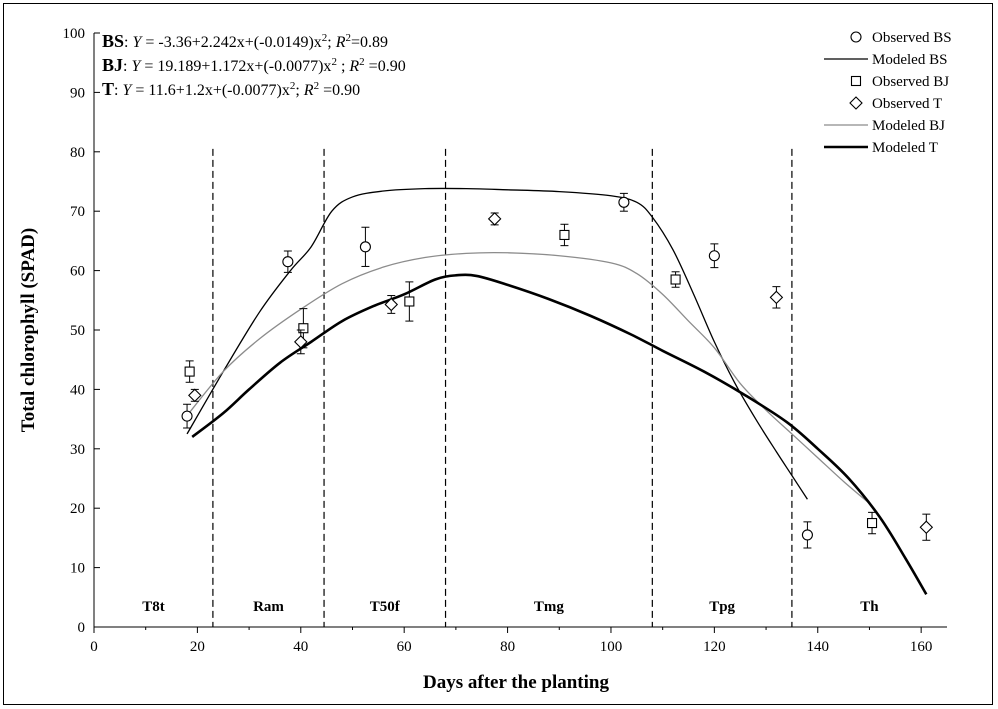  I want to click on legend-label: Modeled BS, so click(909, 60).